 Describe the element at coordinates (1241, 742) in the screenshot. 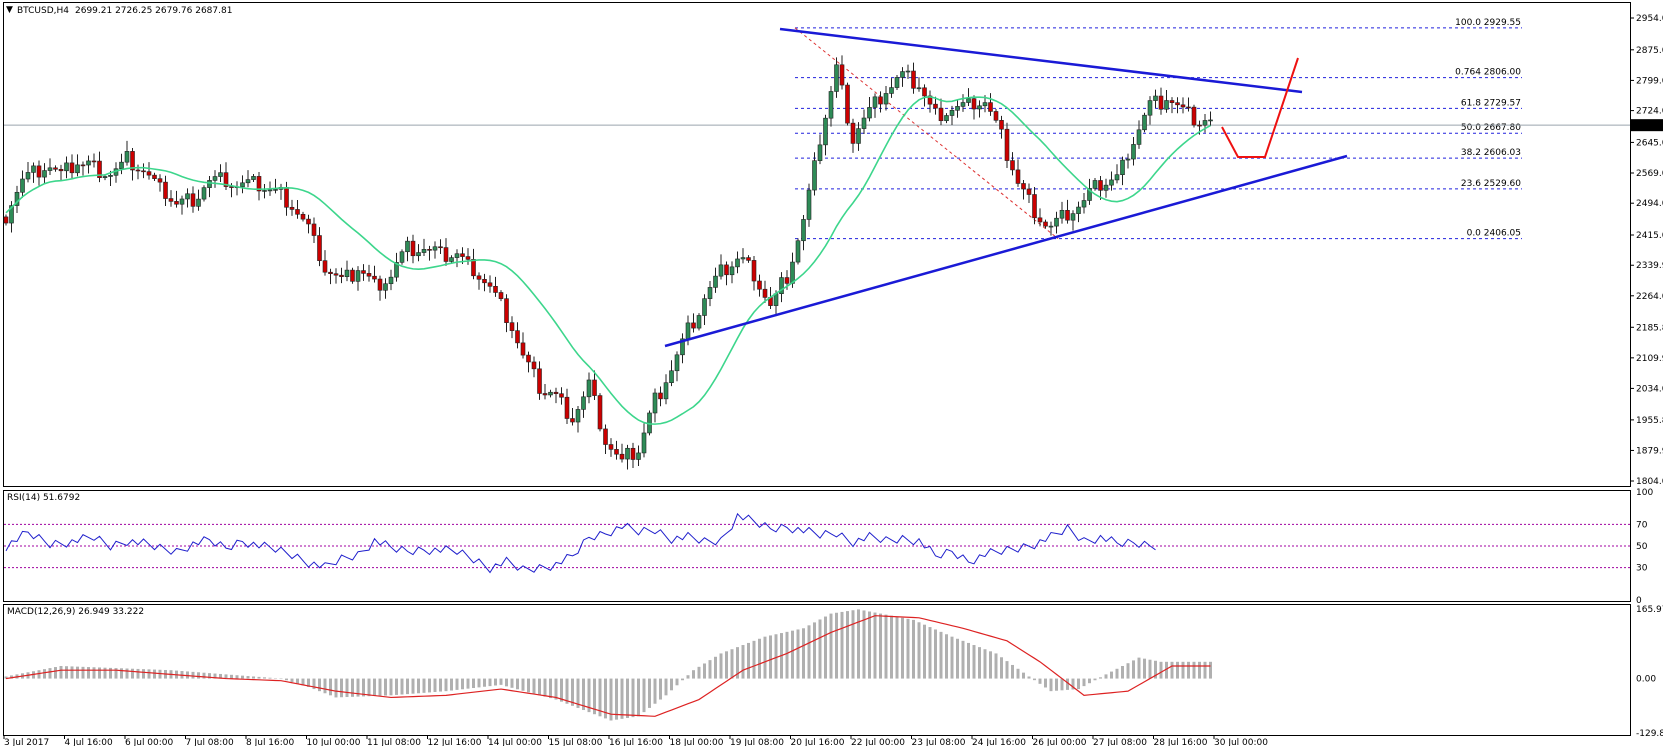

I see `time-axis-label: 30 Jul 00:00` at that location.